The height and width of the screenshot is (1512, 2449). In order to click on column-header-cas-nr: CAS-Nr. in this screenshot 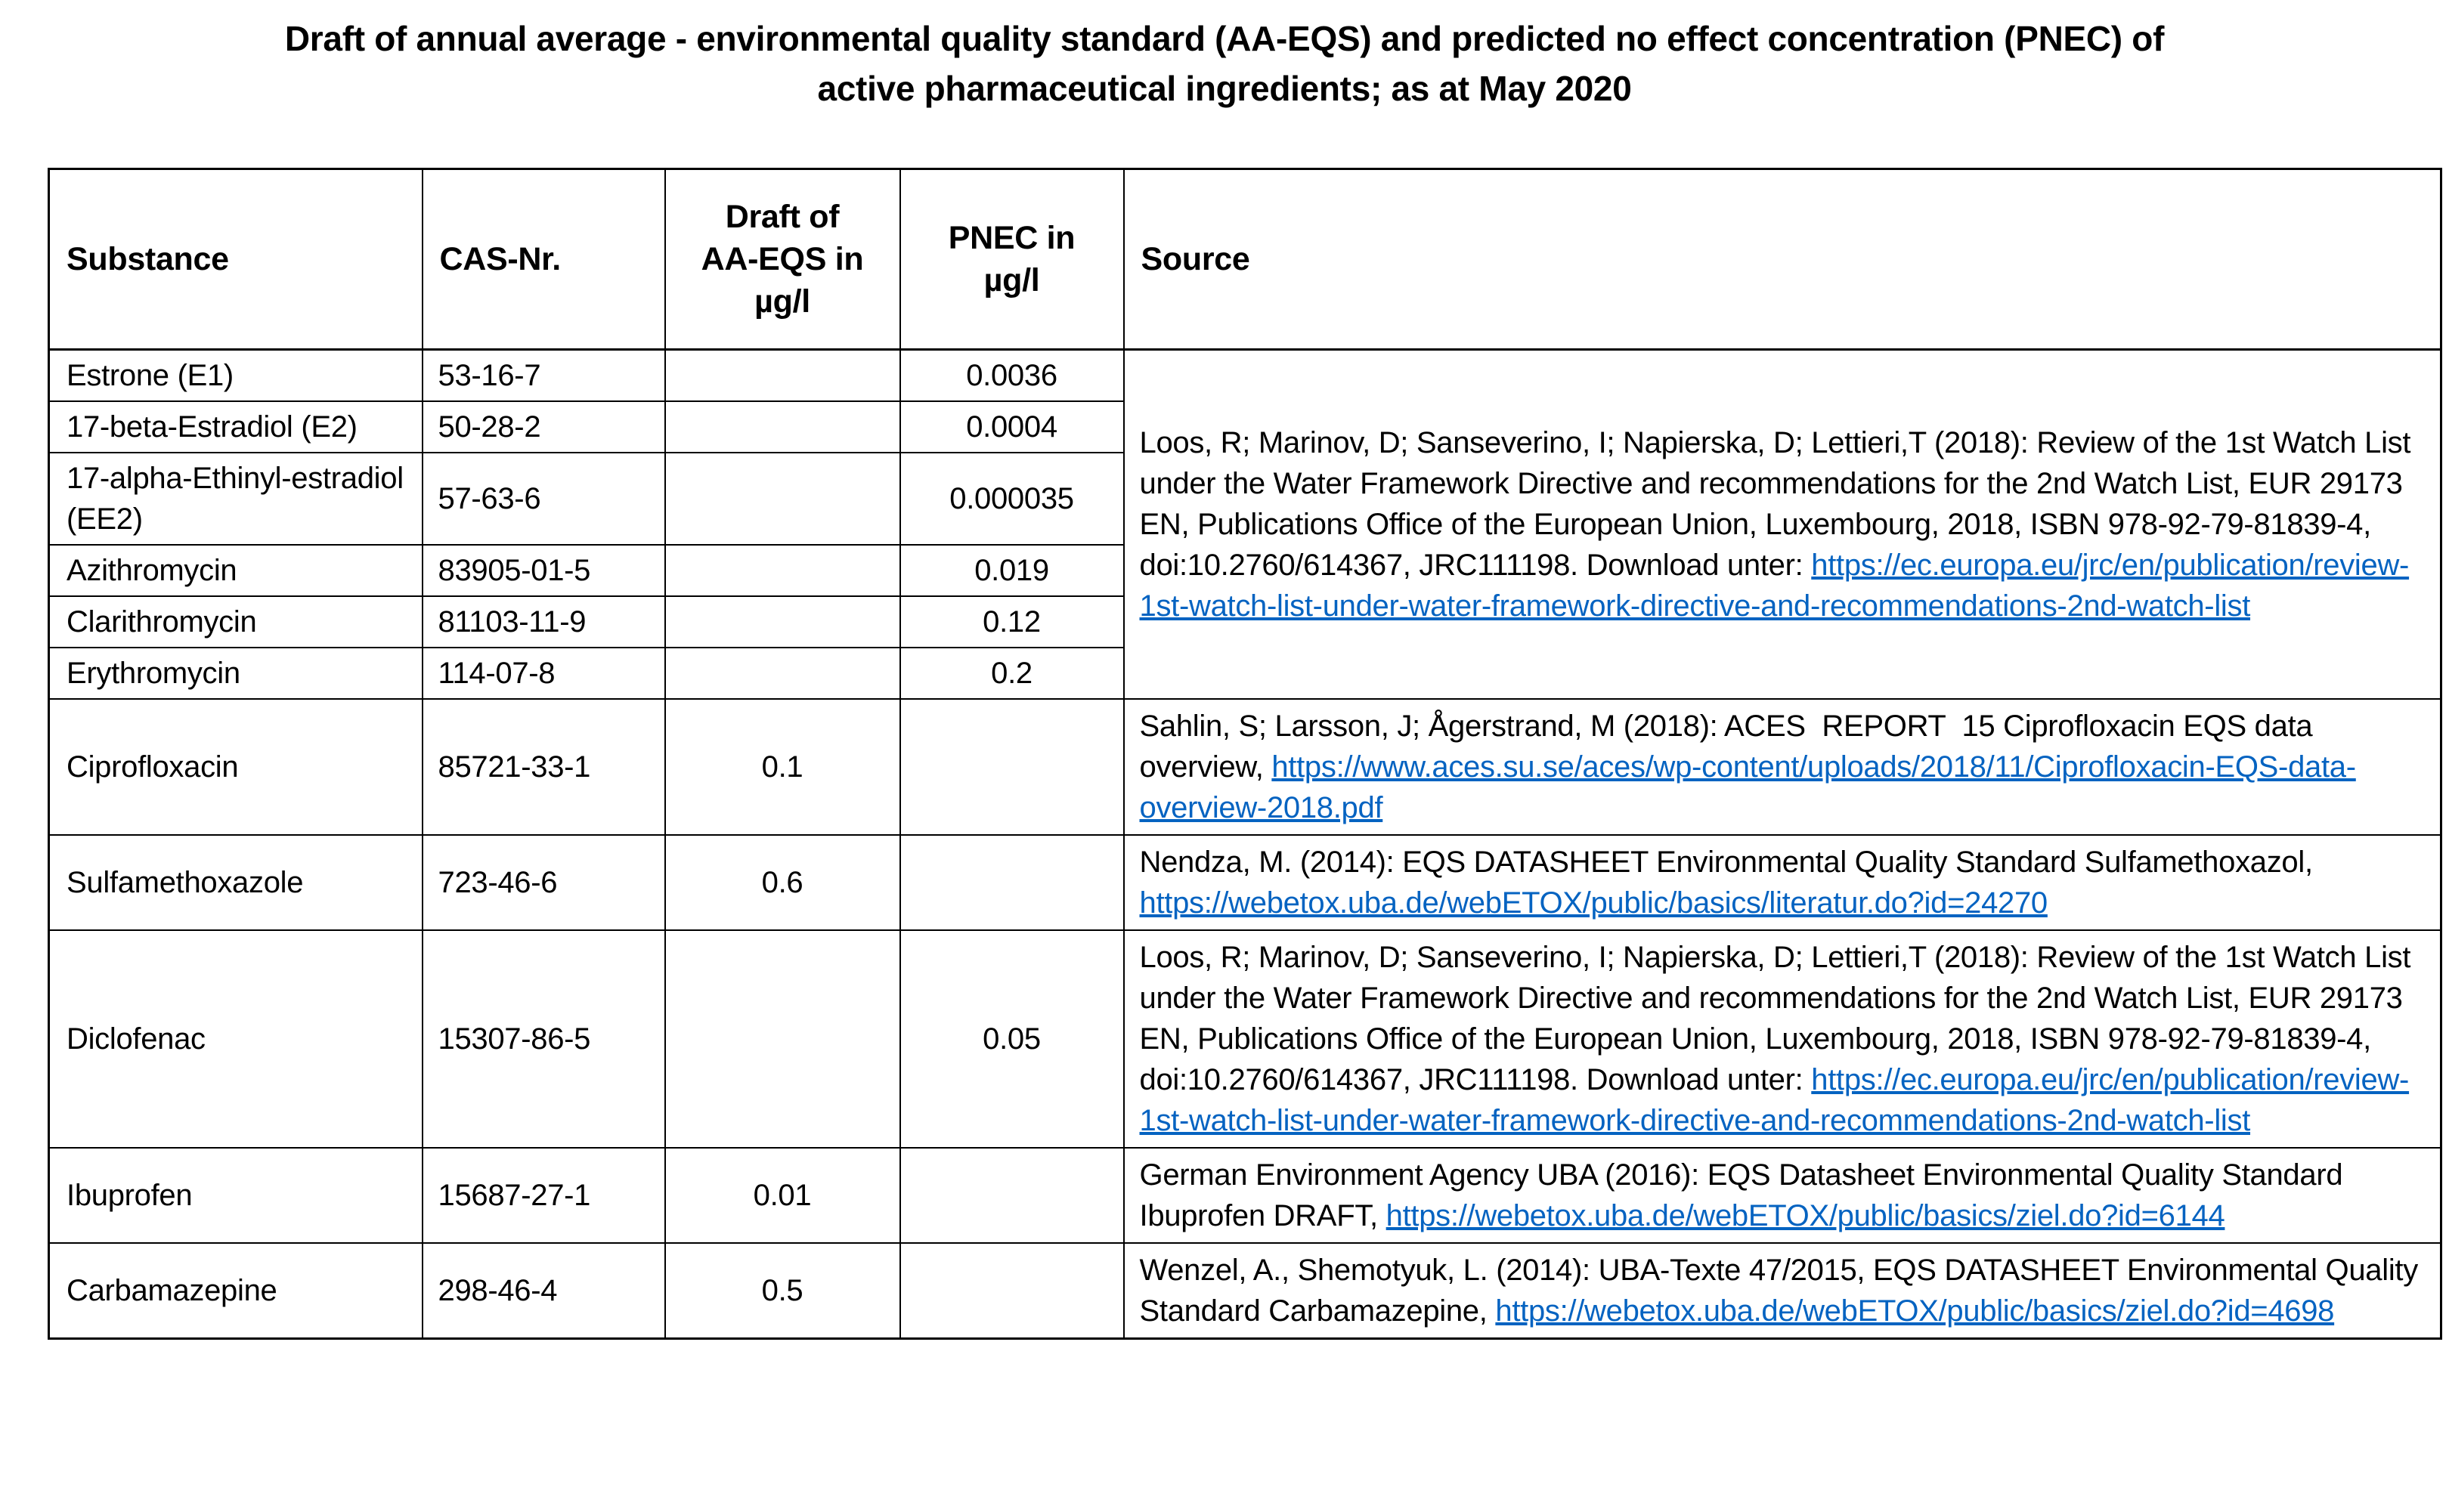, I will do `click(543, 259)`.